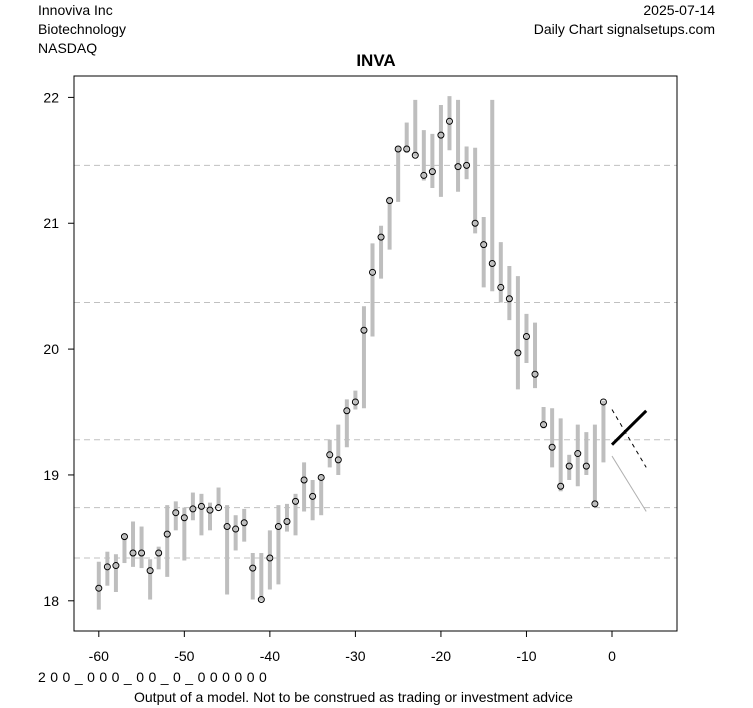 The width and height of the screenshot is (753, 708). Describe the element at coordinates (679, 10) in the screenshot. I see `chart-date: 2025-07-14` at that location.